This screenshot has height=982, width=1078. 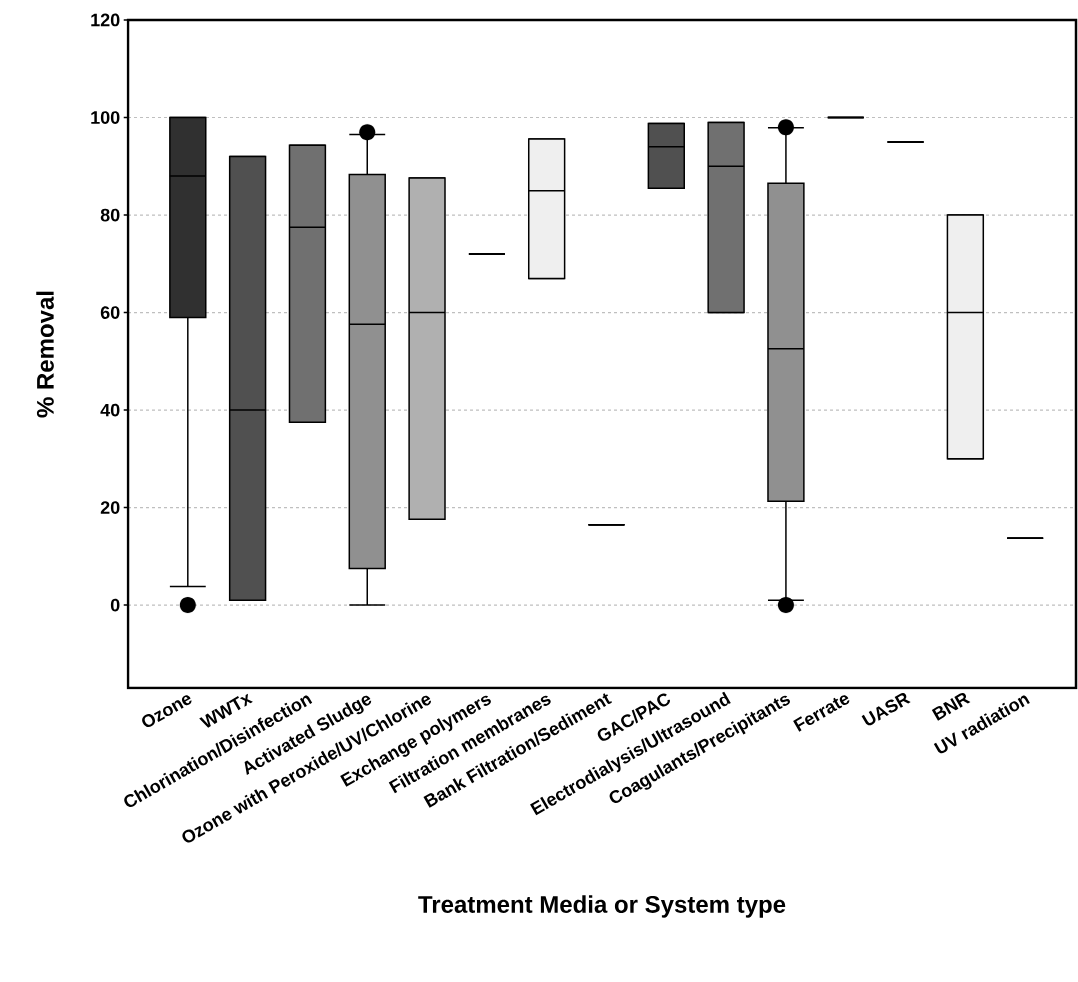 I want to click on x-axis-title: Treatment Media or System type, so click(x=602, y=906).